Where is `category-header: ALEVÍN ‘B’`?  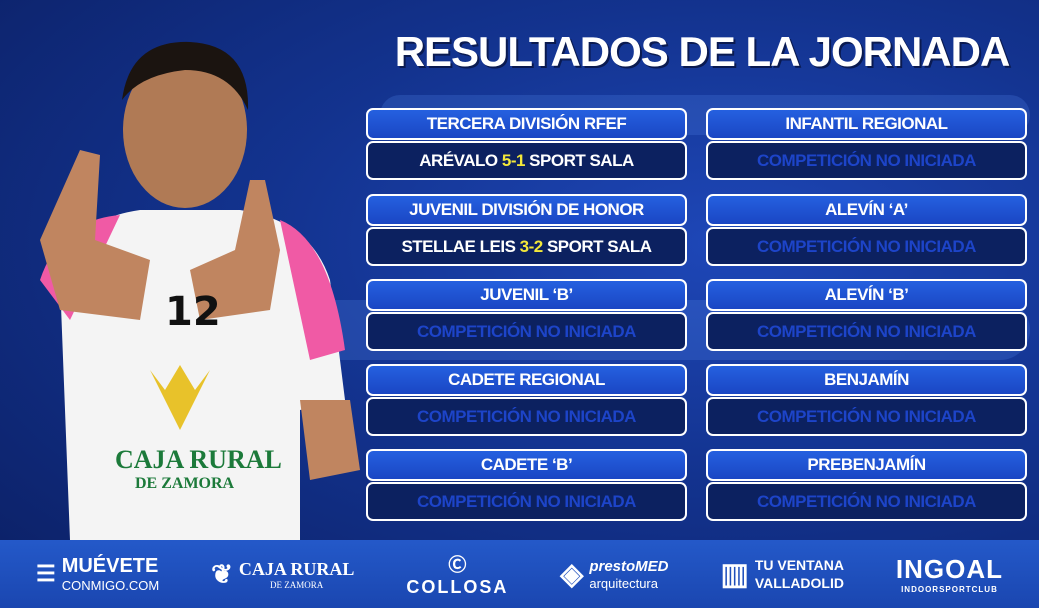
category-header: ALEVÍN ‘B’ is located at coordinates (866, 295).